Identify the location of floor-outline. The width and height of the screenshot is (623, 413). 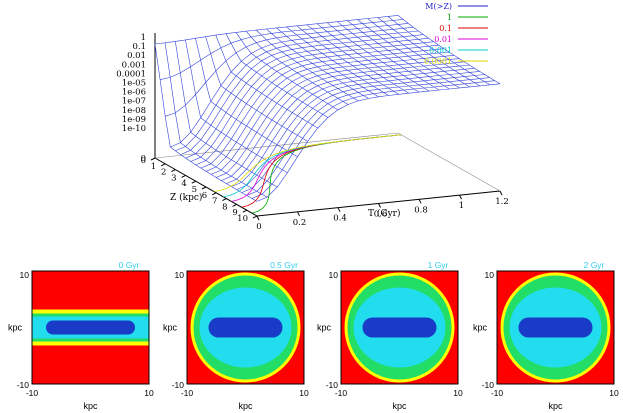
(327, 187).